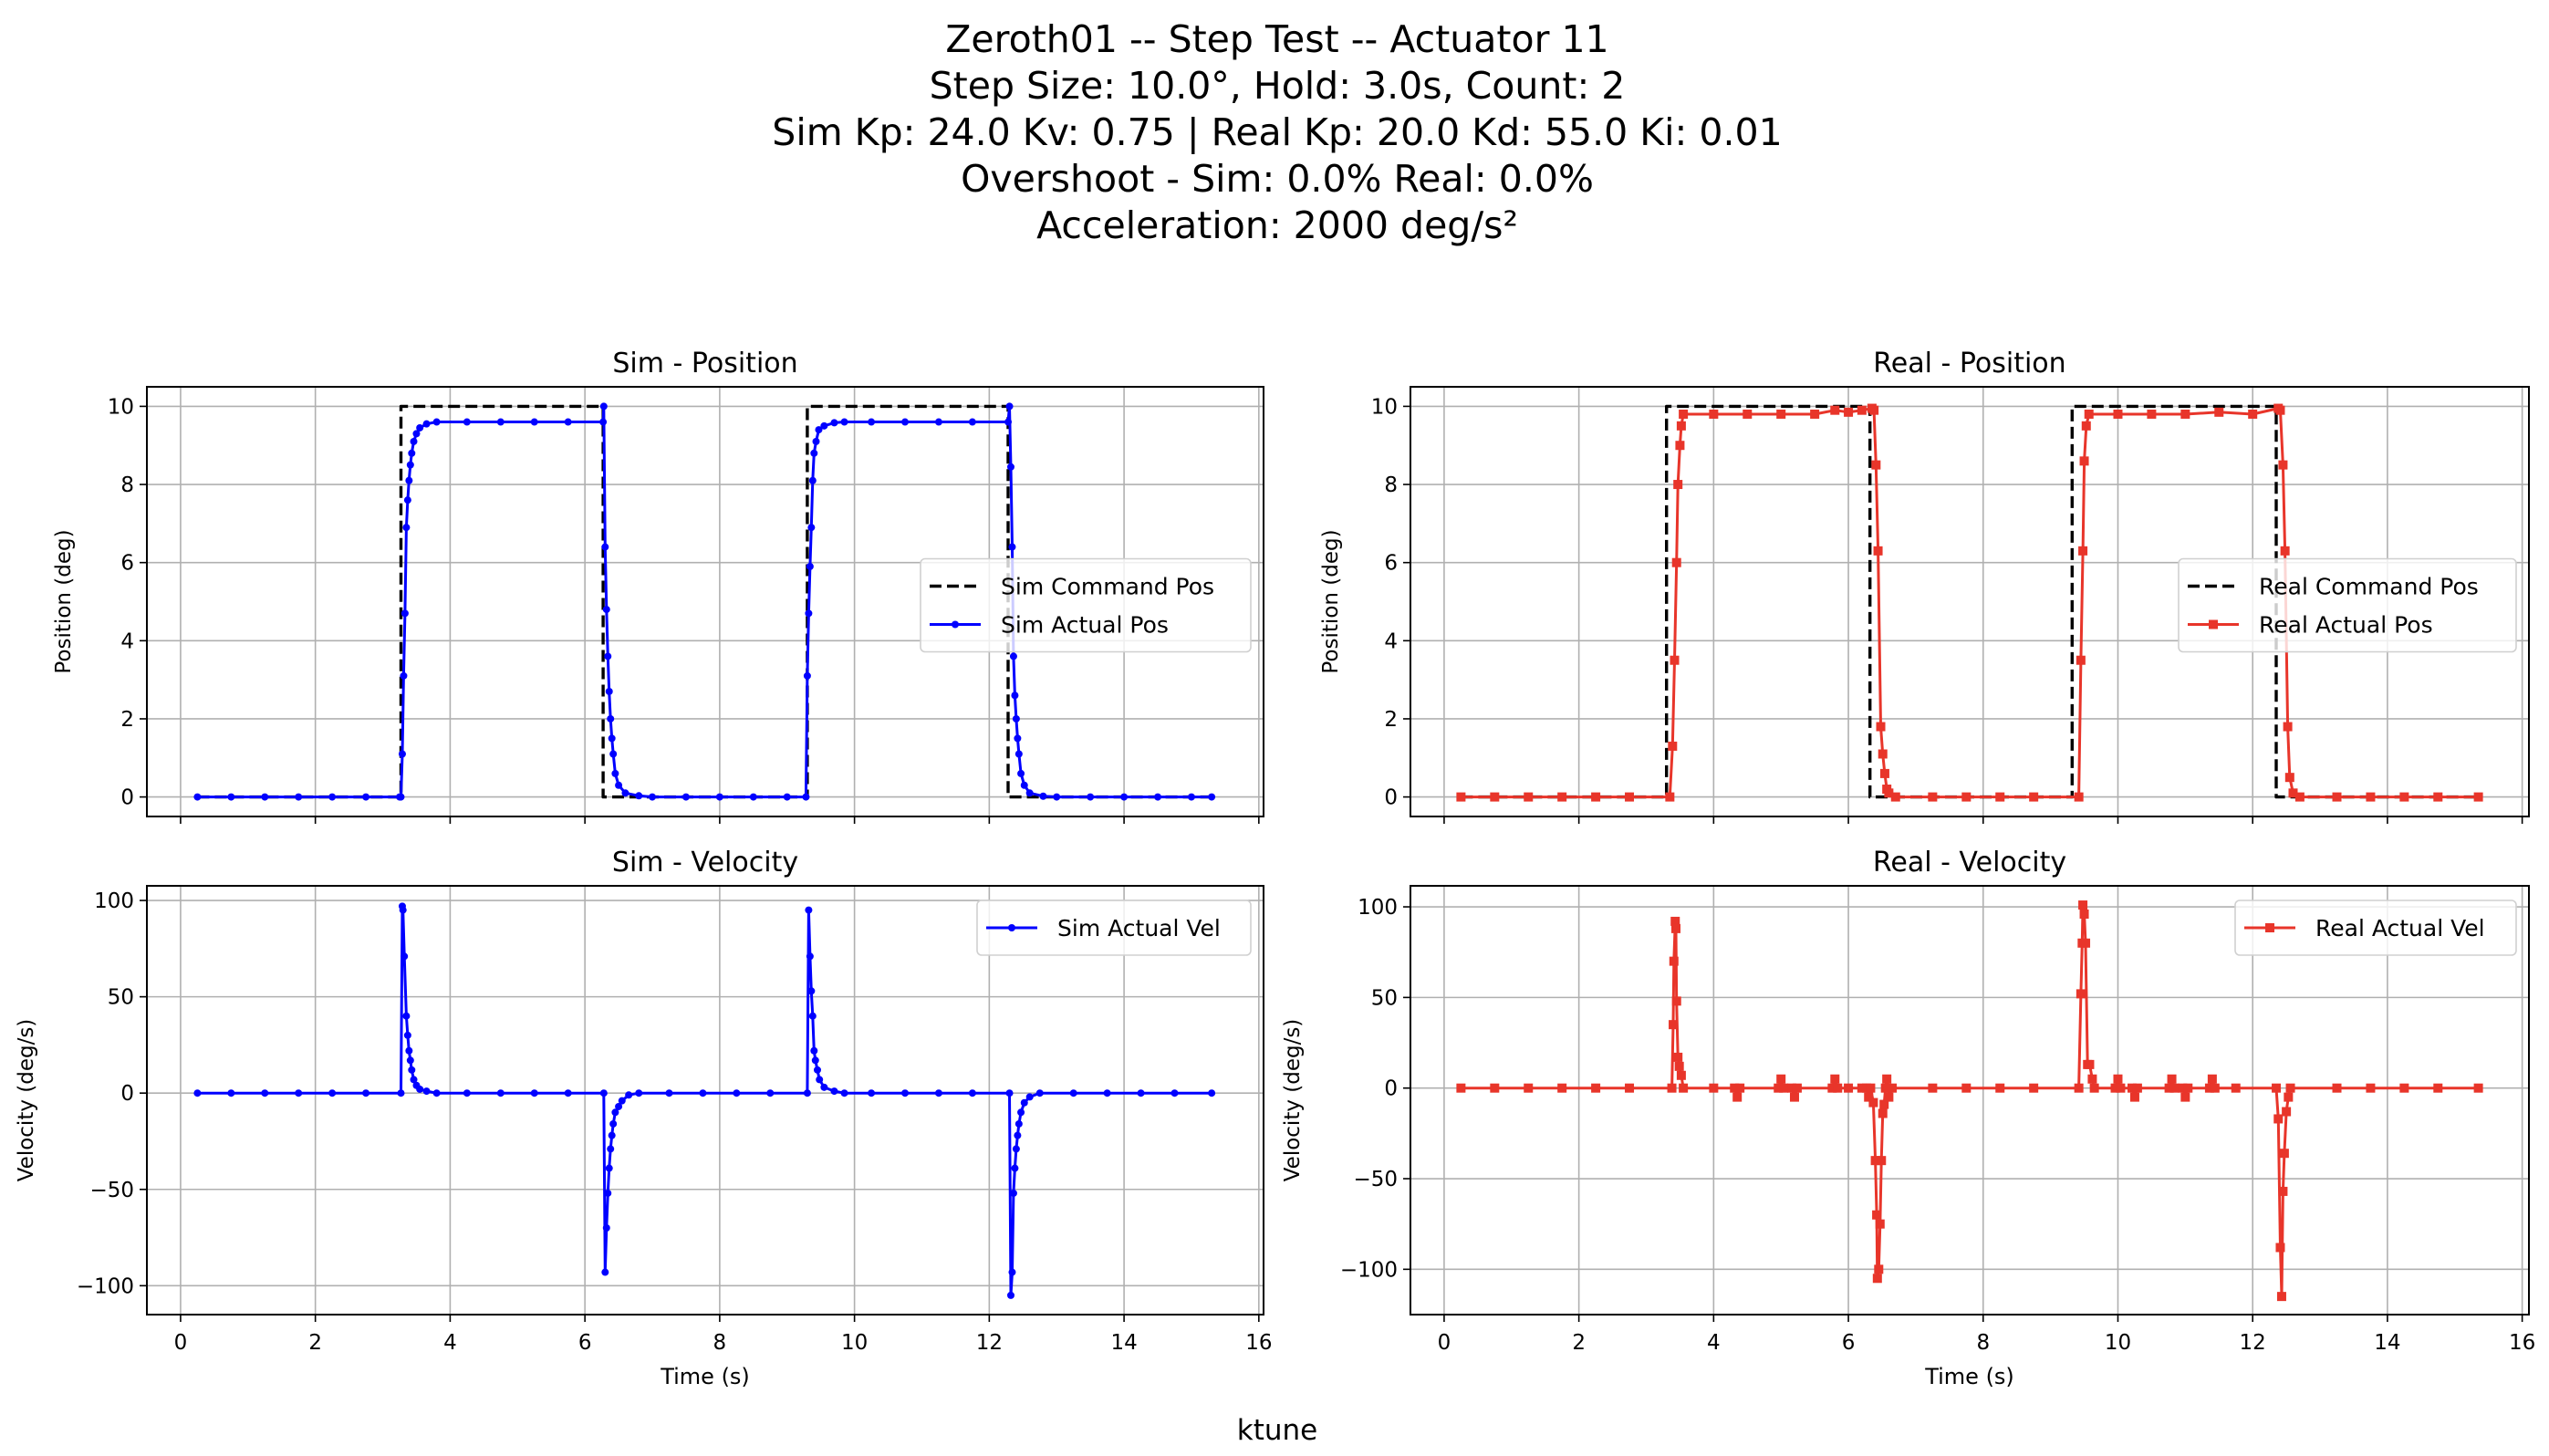 The height and width of the screenshot is (1456, 2549). Describe the element at coordinates (2346, 625) in the screenshot. I see `legend-label: Real Actual Pos` at that location.